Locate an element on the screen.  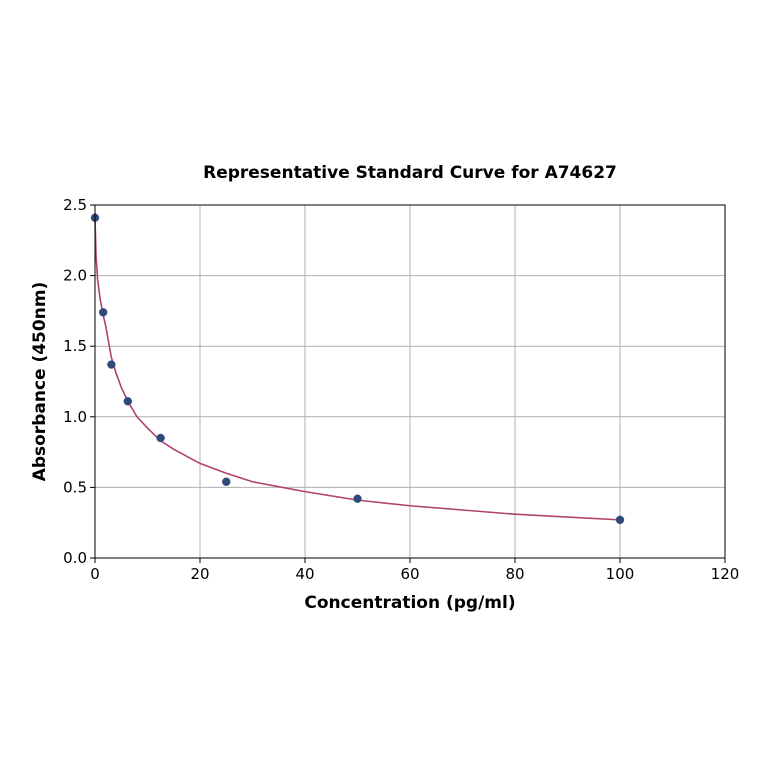
y-axis-label: Absorbance (450nm) is located at coordinates (40, 382).